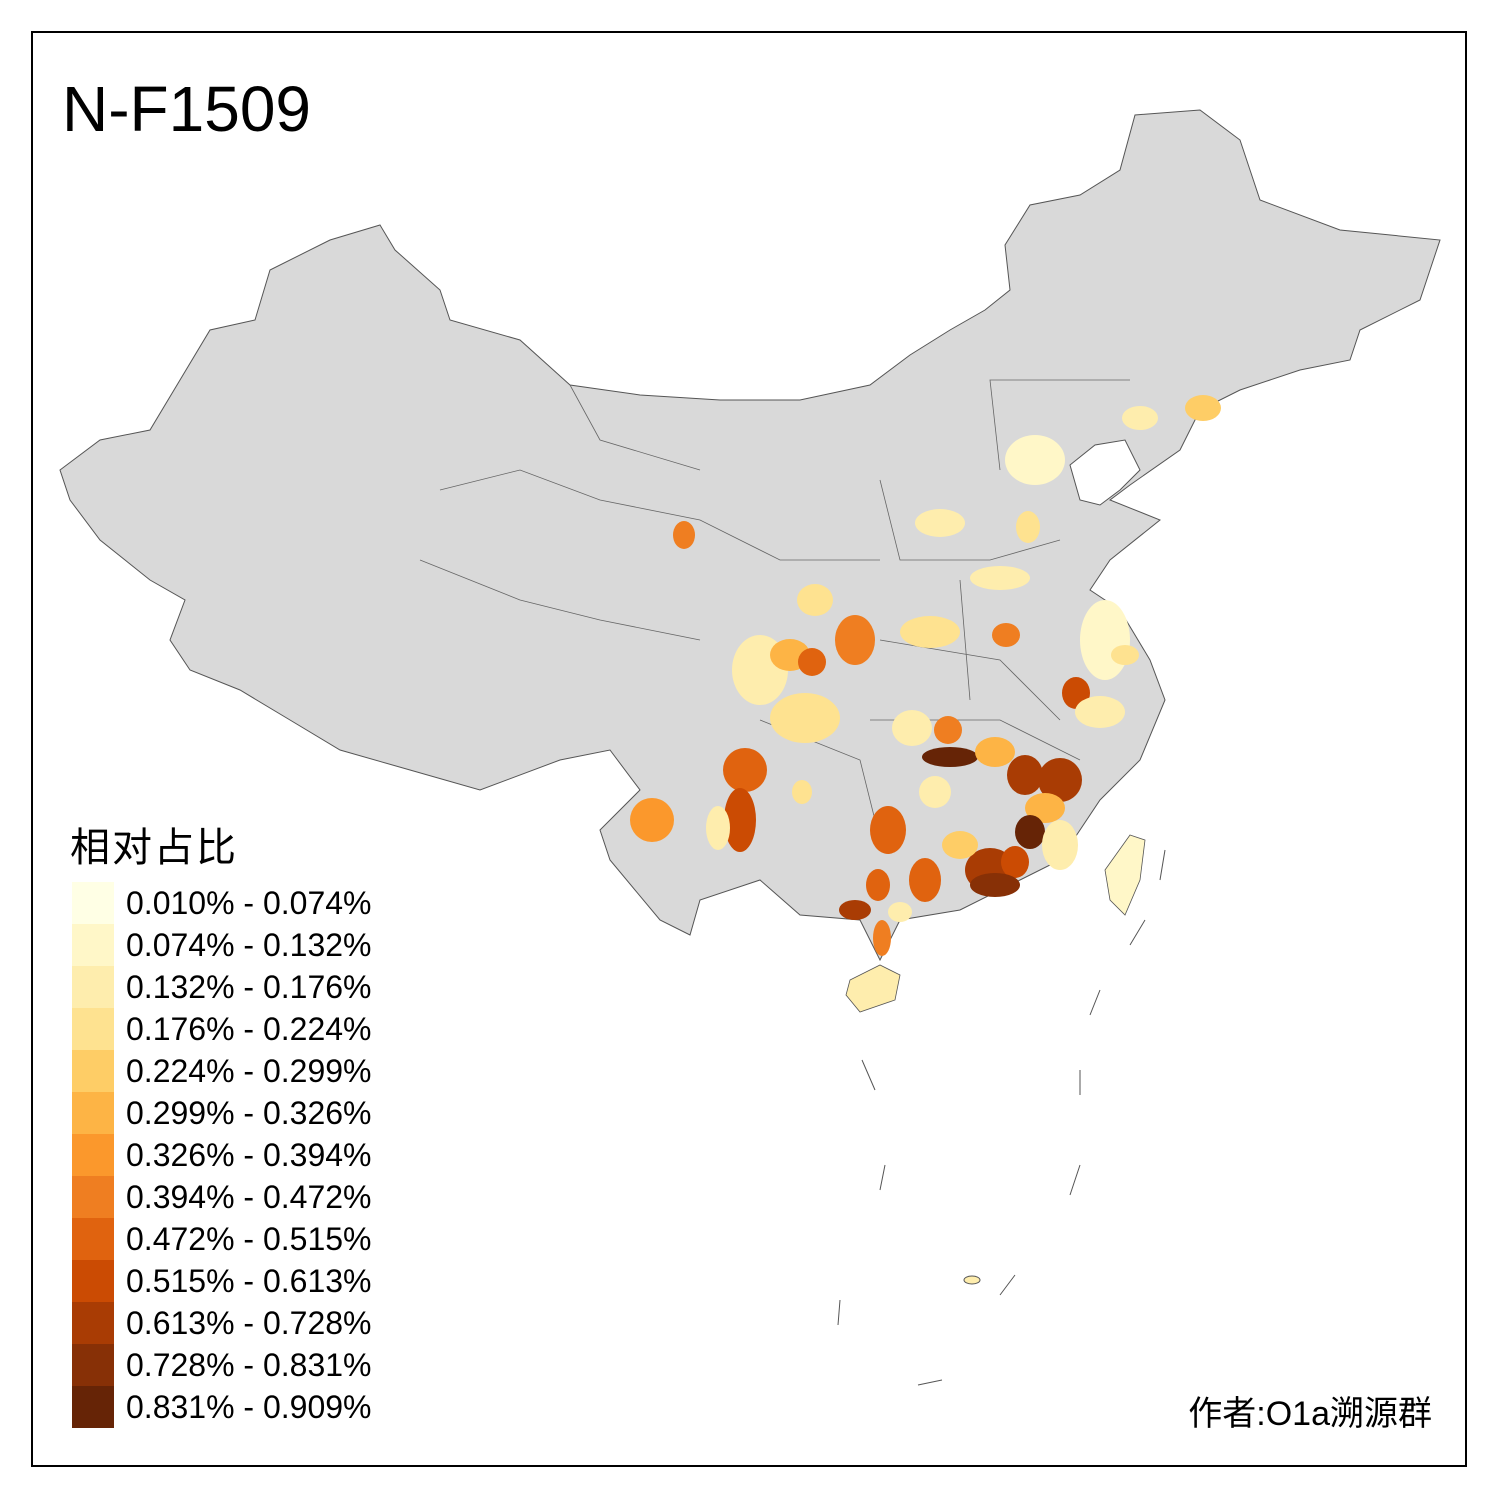 The width and height of the screenshot is (1500, 1500). What do you see at coordinates (154, 848) in the screenshot?
I see `legend-title: 相对占比` at bounding box center [154, 848].